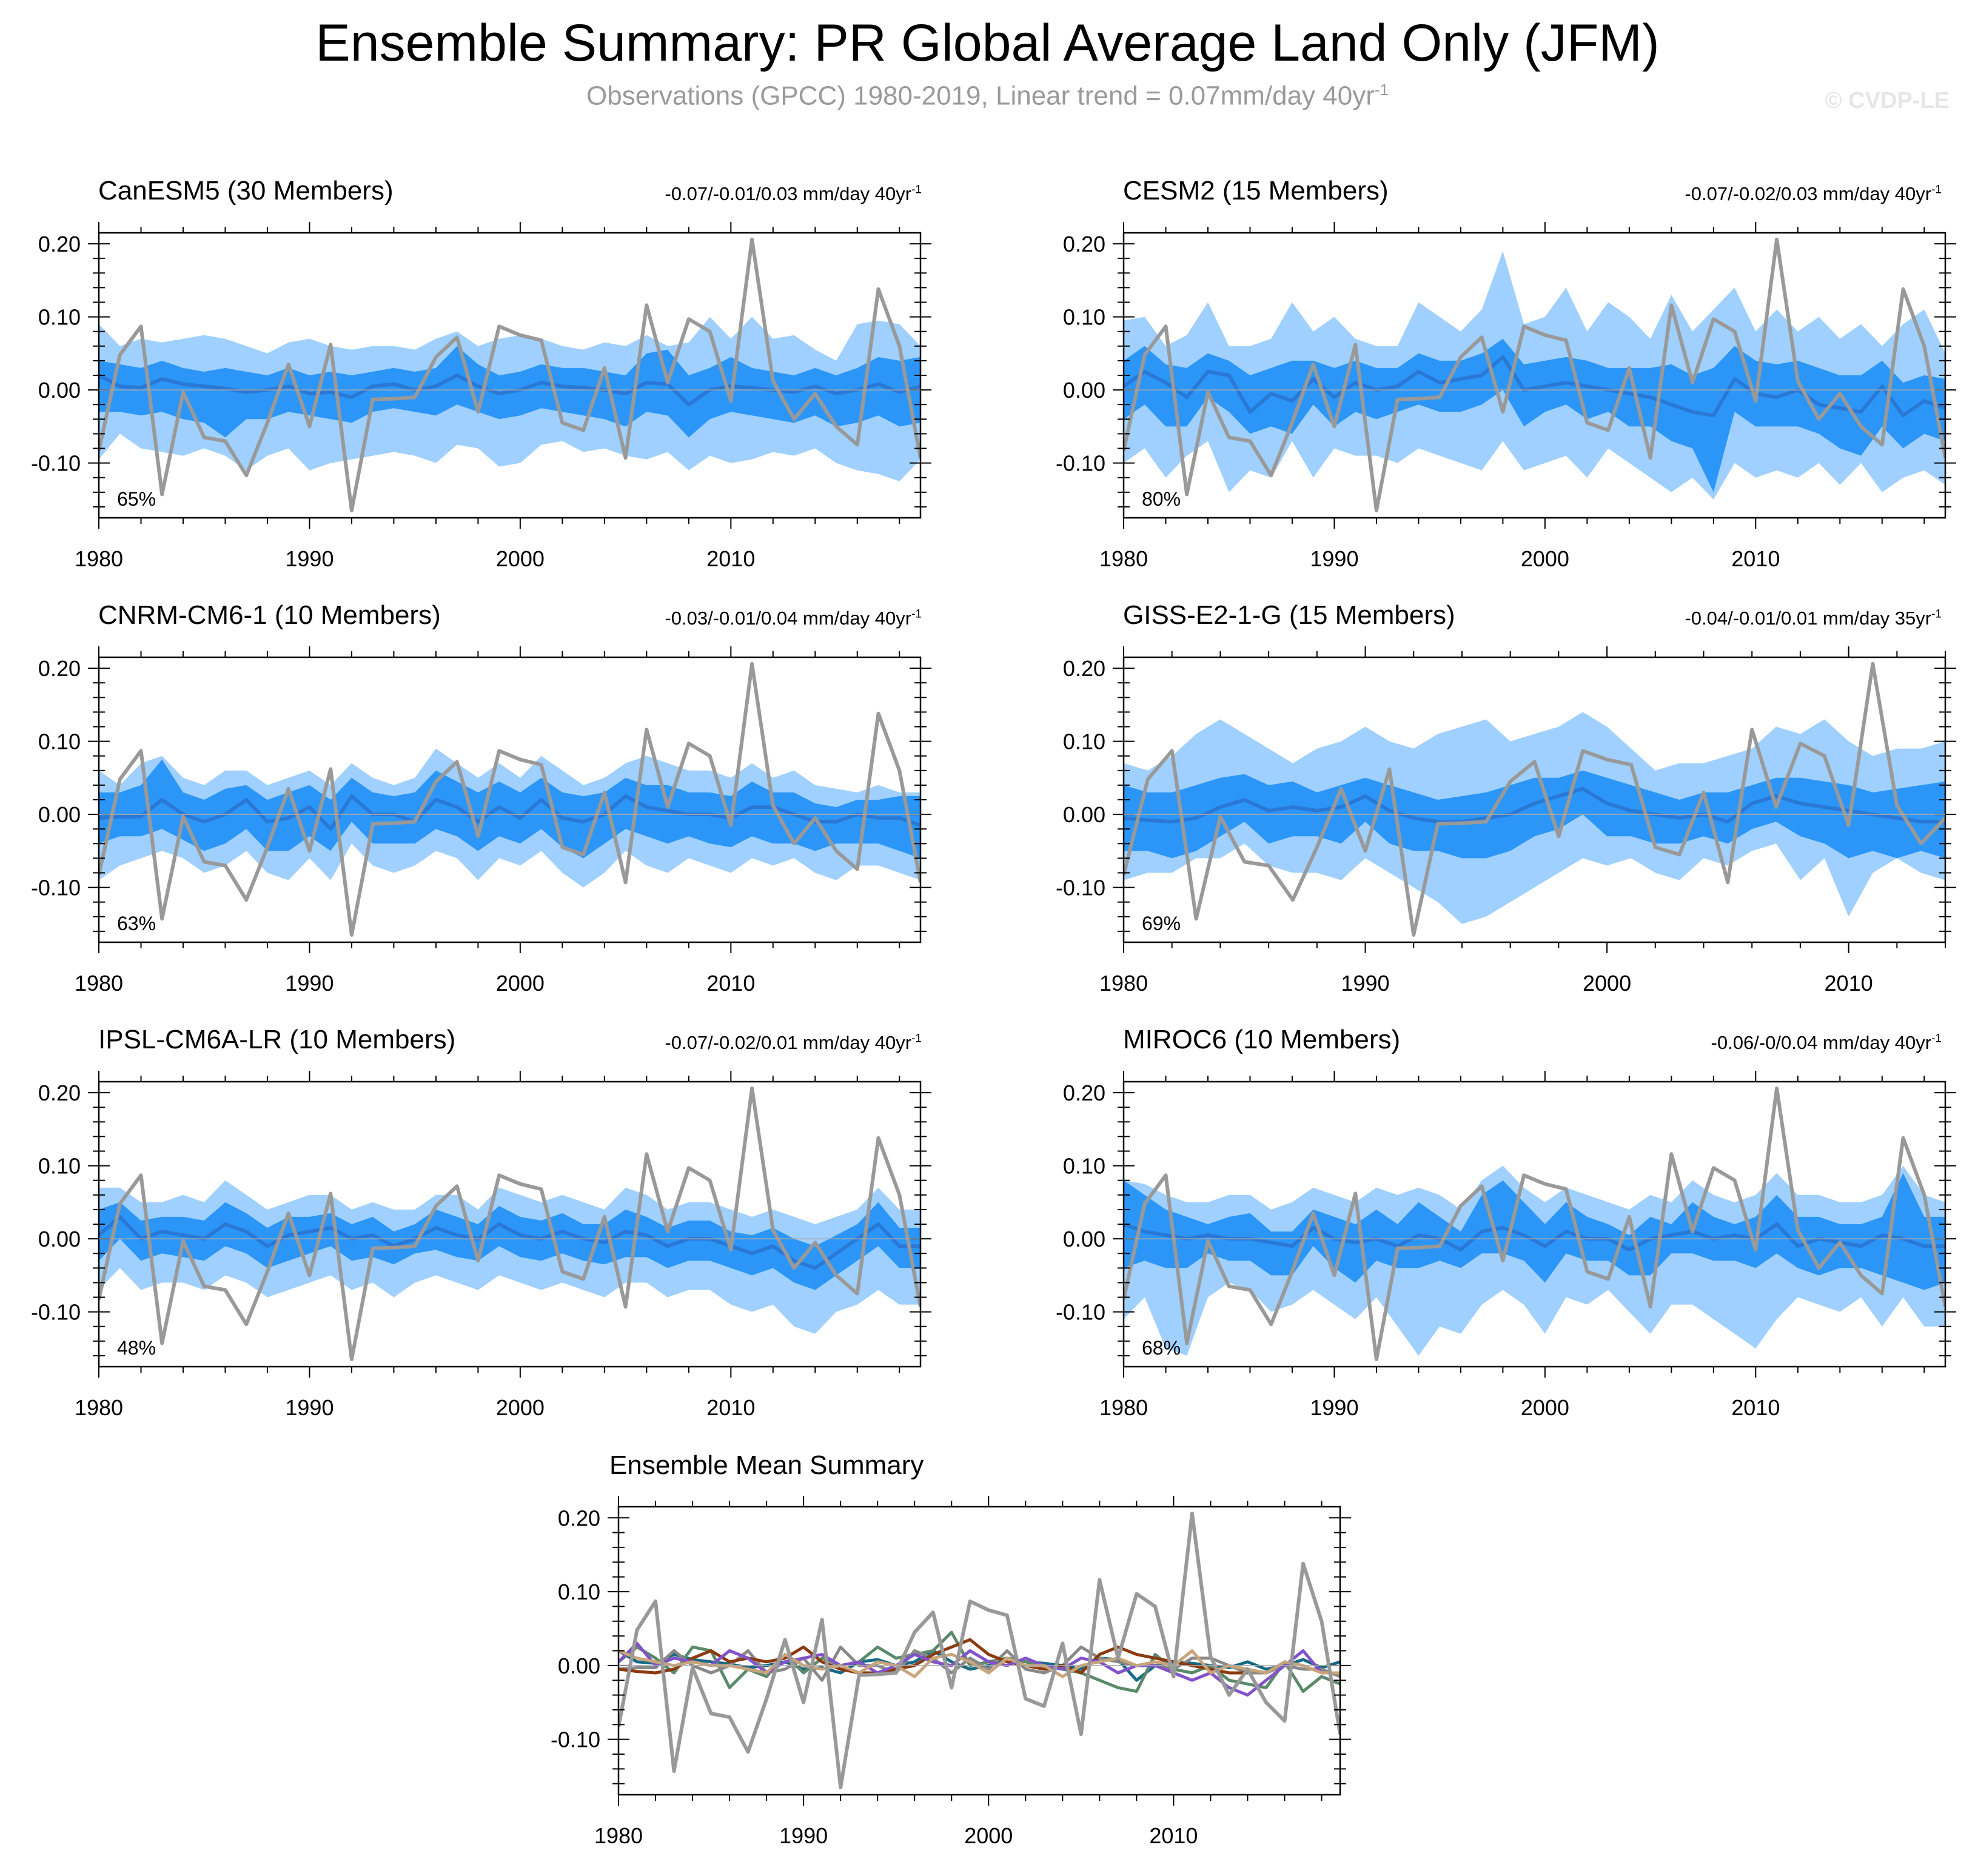  I want to click on chart-giss-e2-1-g: 69% 0.20 0.10 0.00 -0.10 1980 1990 2000 2010, so click(1506, 821).